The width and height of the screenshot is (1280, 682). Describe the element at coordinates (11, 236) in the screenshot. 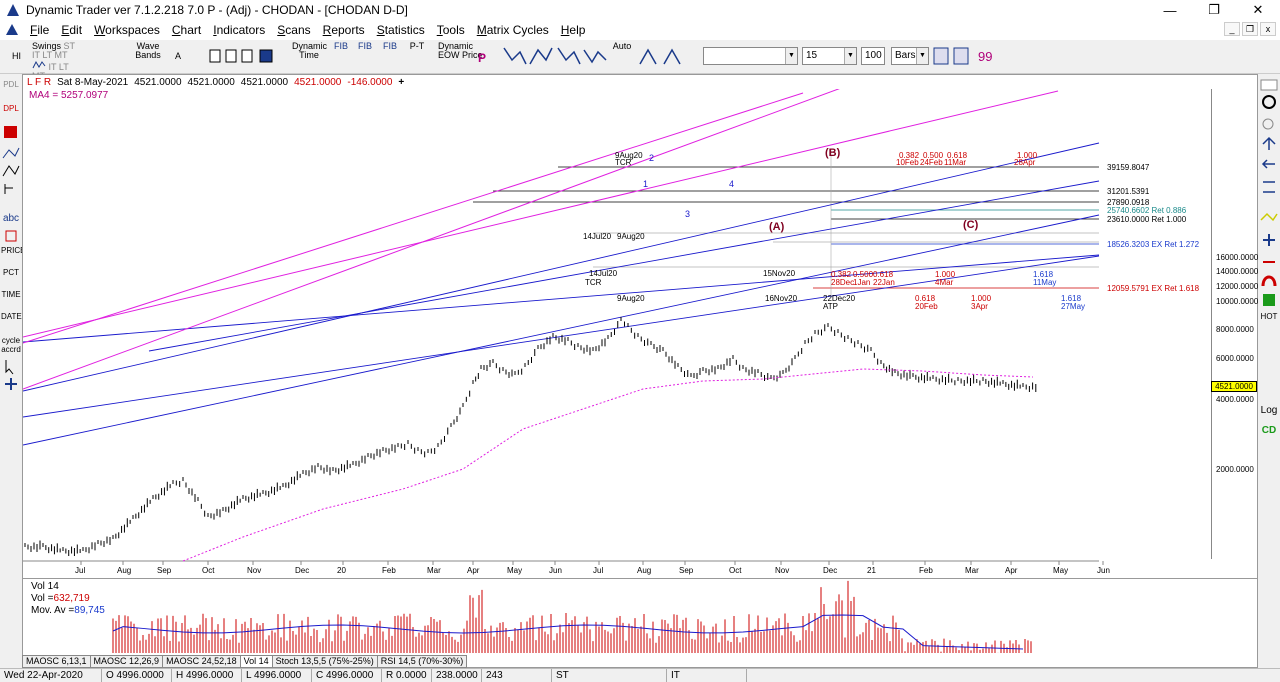

I see `square-tool-icon` at that location.